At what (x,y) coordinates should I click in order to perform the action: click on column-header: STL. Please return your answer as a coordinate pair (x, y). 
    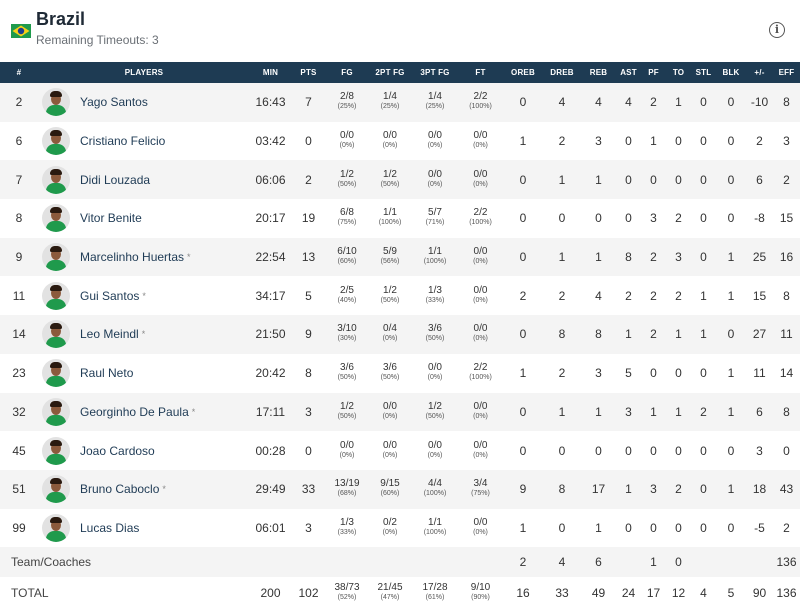
    Looking at the image, I should click on (703, 72).